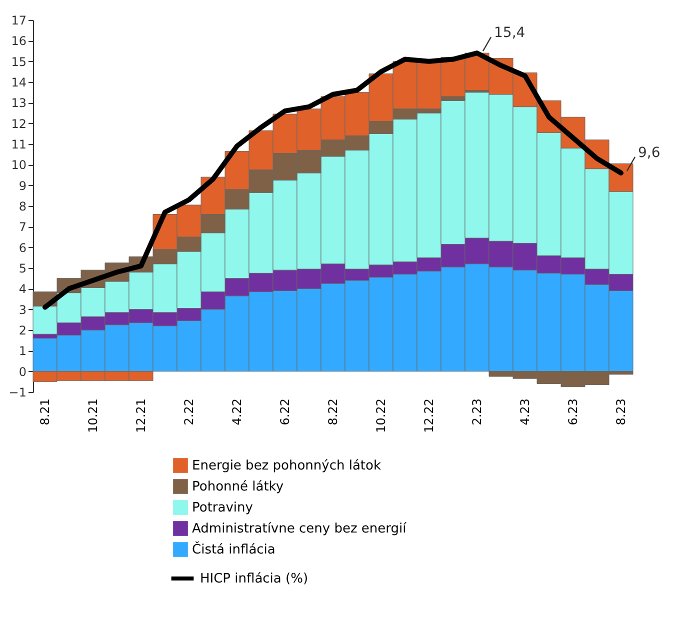  What do you see at coordinates (22, 289) in the screenshot?
I see `y-tick-label: 4` at bounding box center [22, 289].